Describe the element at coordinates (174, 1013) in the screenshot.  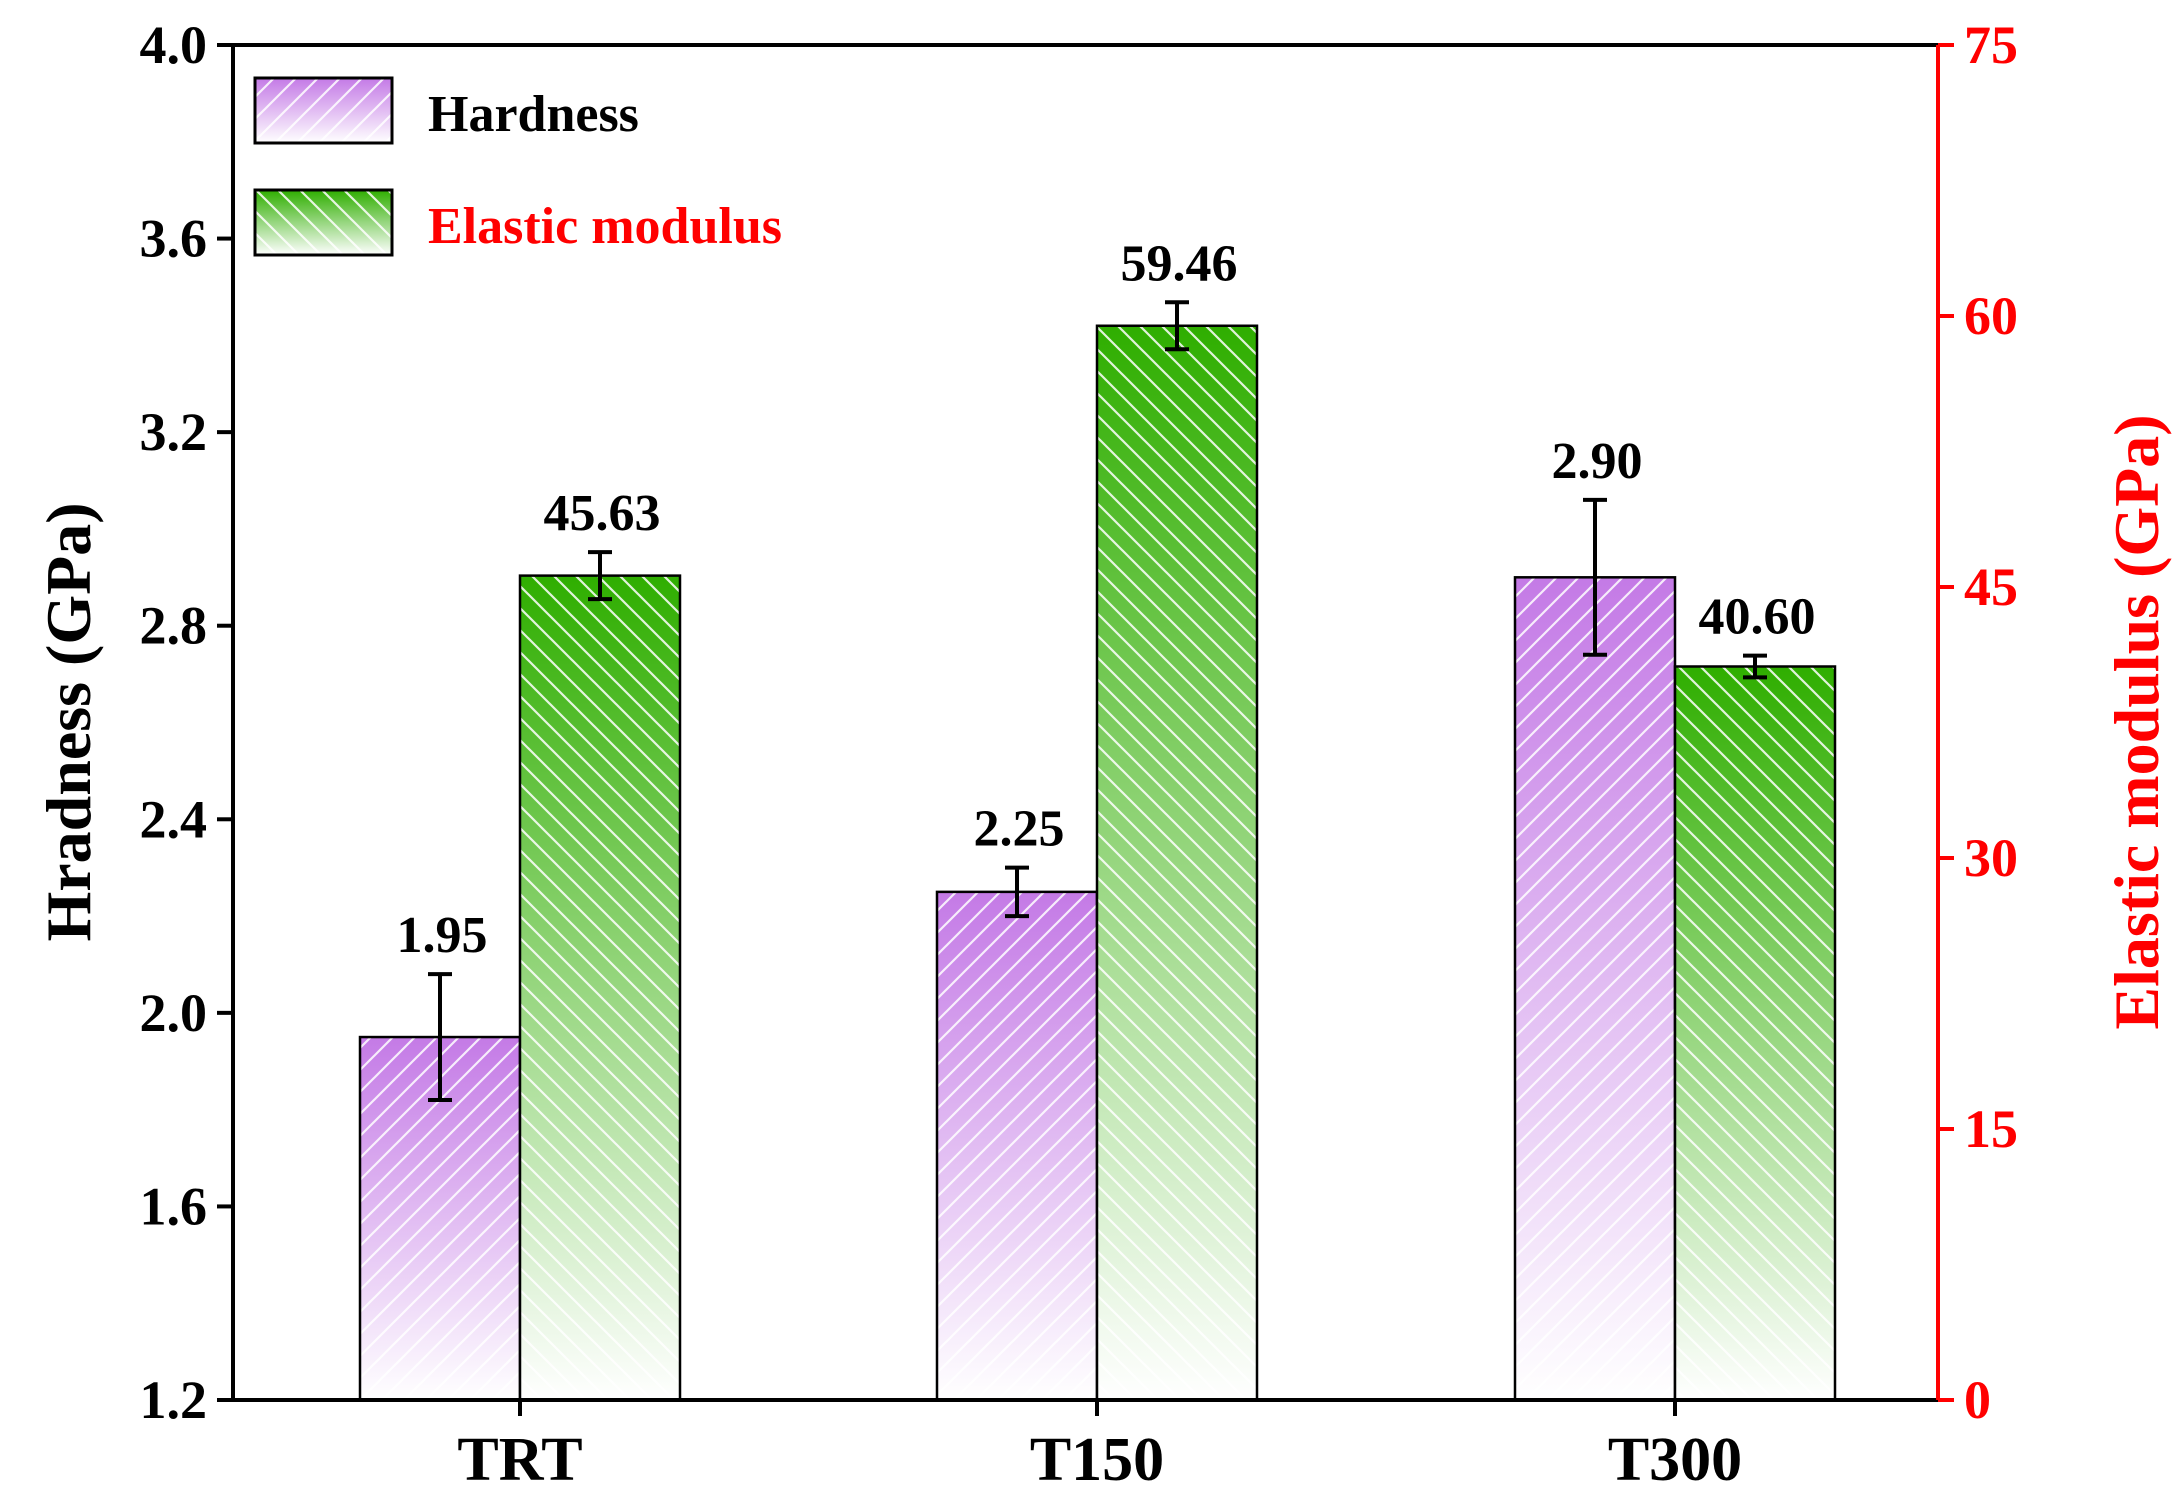
I see `left-tick-label: 2.0` at that location.